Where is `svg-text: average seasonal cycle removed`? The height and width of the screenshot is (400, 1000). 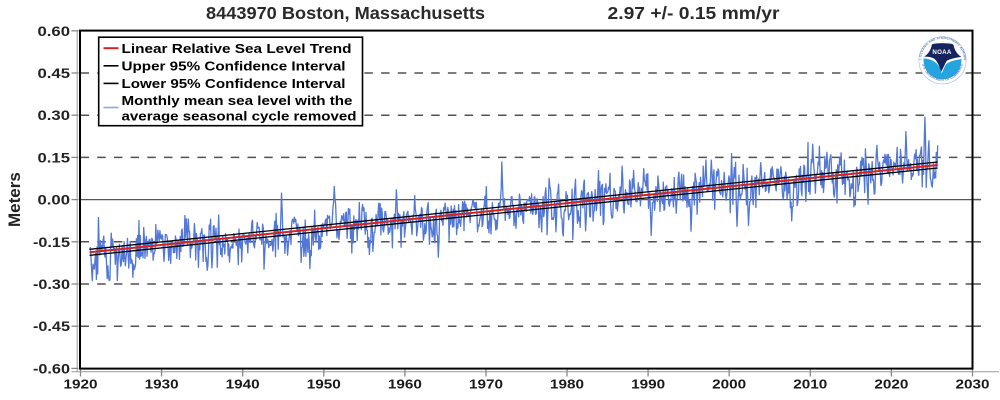 svg-text: average seasonal cycle removed is located at coordinates (239, 116).